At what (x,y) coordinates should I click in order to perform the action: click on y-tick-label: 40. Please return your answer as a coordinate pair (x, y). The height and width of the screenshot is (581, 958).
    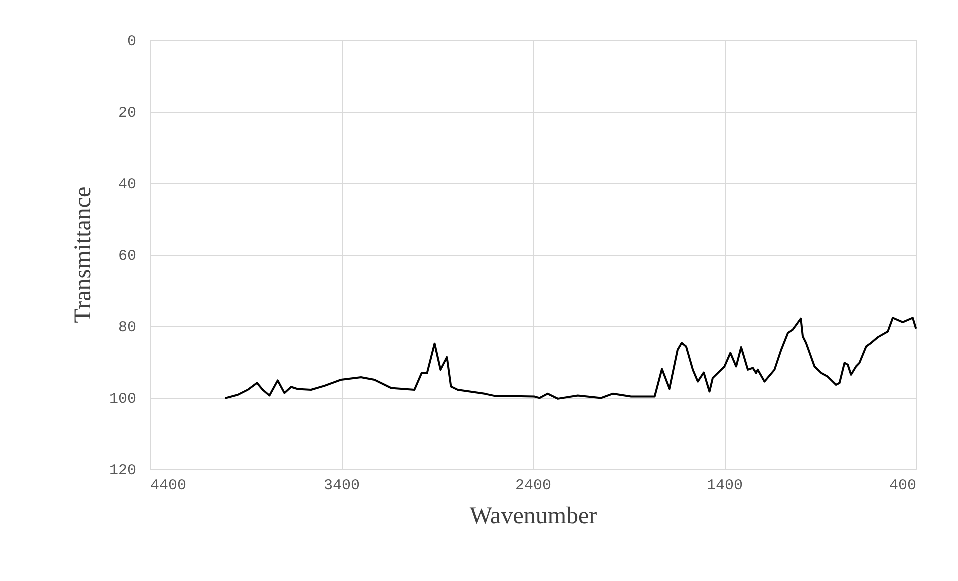
    Looking at the image, I should click on (127, 185).